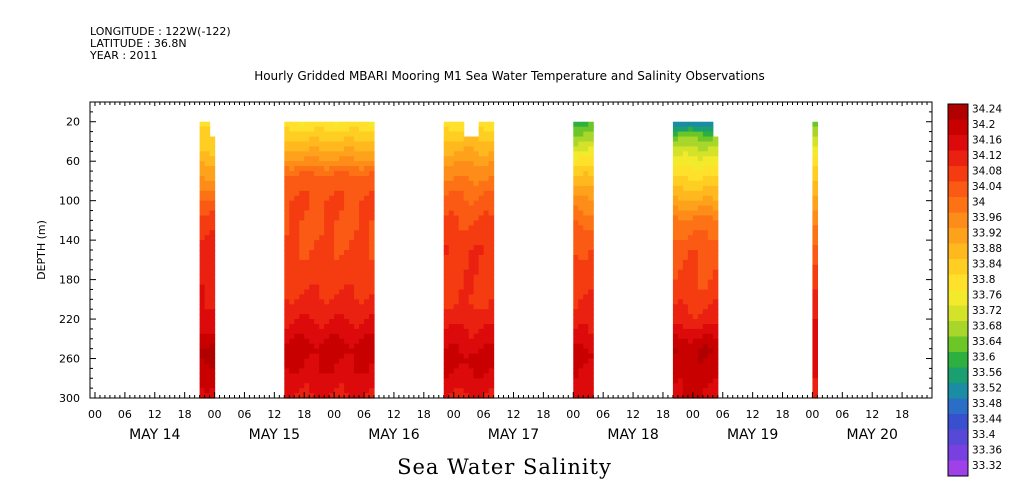 This screenshot has height=504, width=1009. I want to click on colorbar-swatch, so click(958, 360).